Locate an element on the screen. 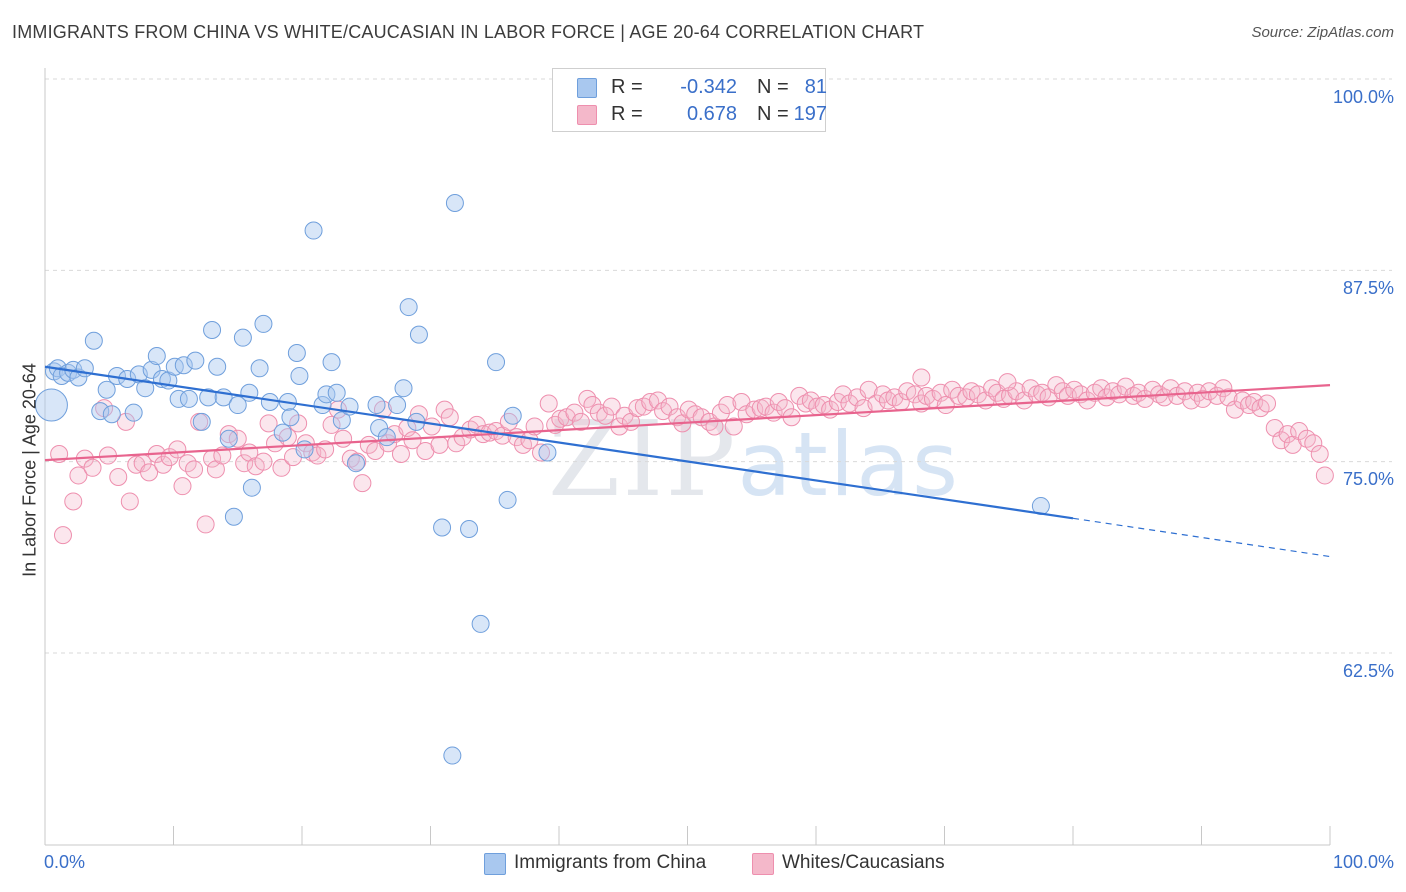 The image size is (1406, 892). china-trend-extension is located at coordinates (1201, 537).